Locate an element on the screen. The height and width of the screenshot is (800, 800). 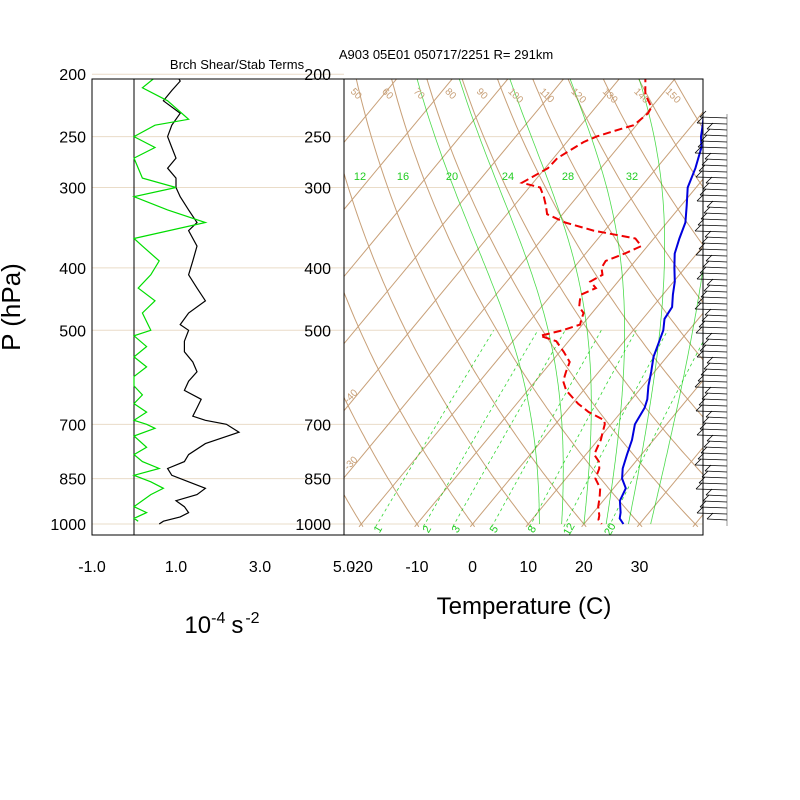
x-tick-label: 5.0 is located at coordinates (344, 567).